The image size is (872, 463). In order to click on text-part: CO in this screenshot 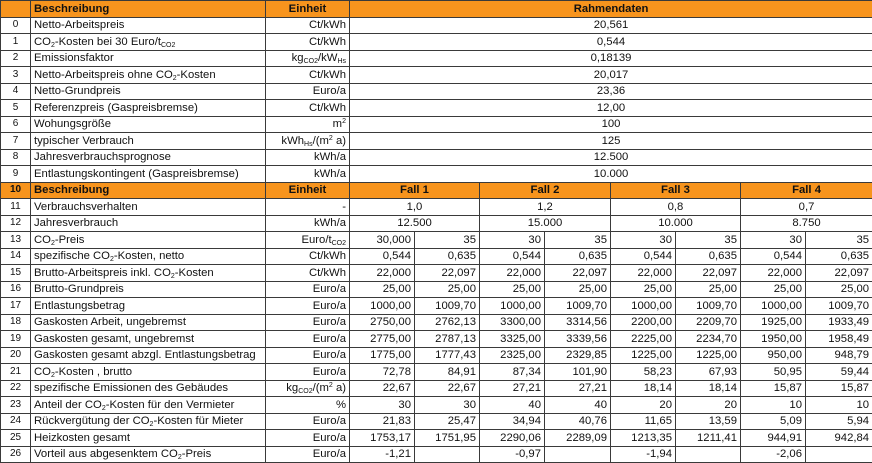, I will do `click(42, 240)`.